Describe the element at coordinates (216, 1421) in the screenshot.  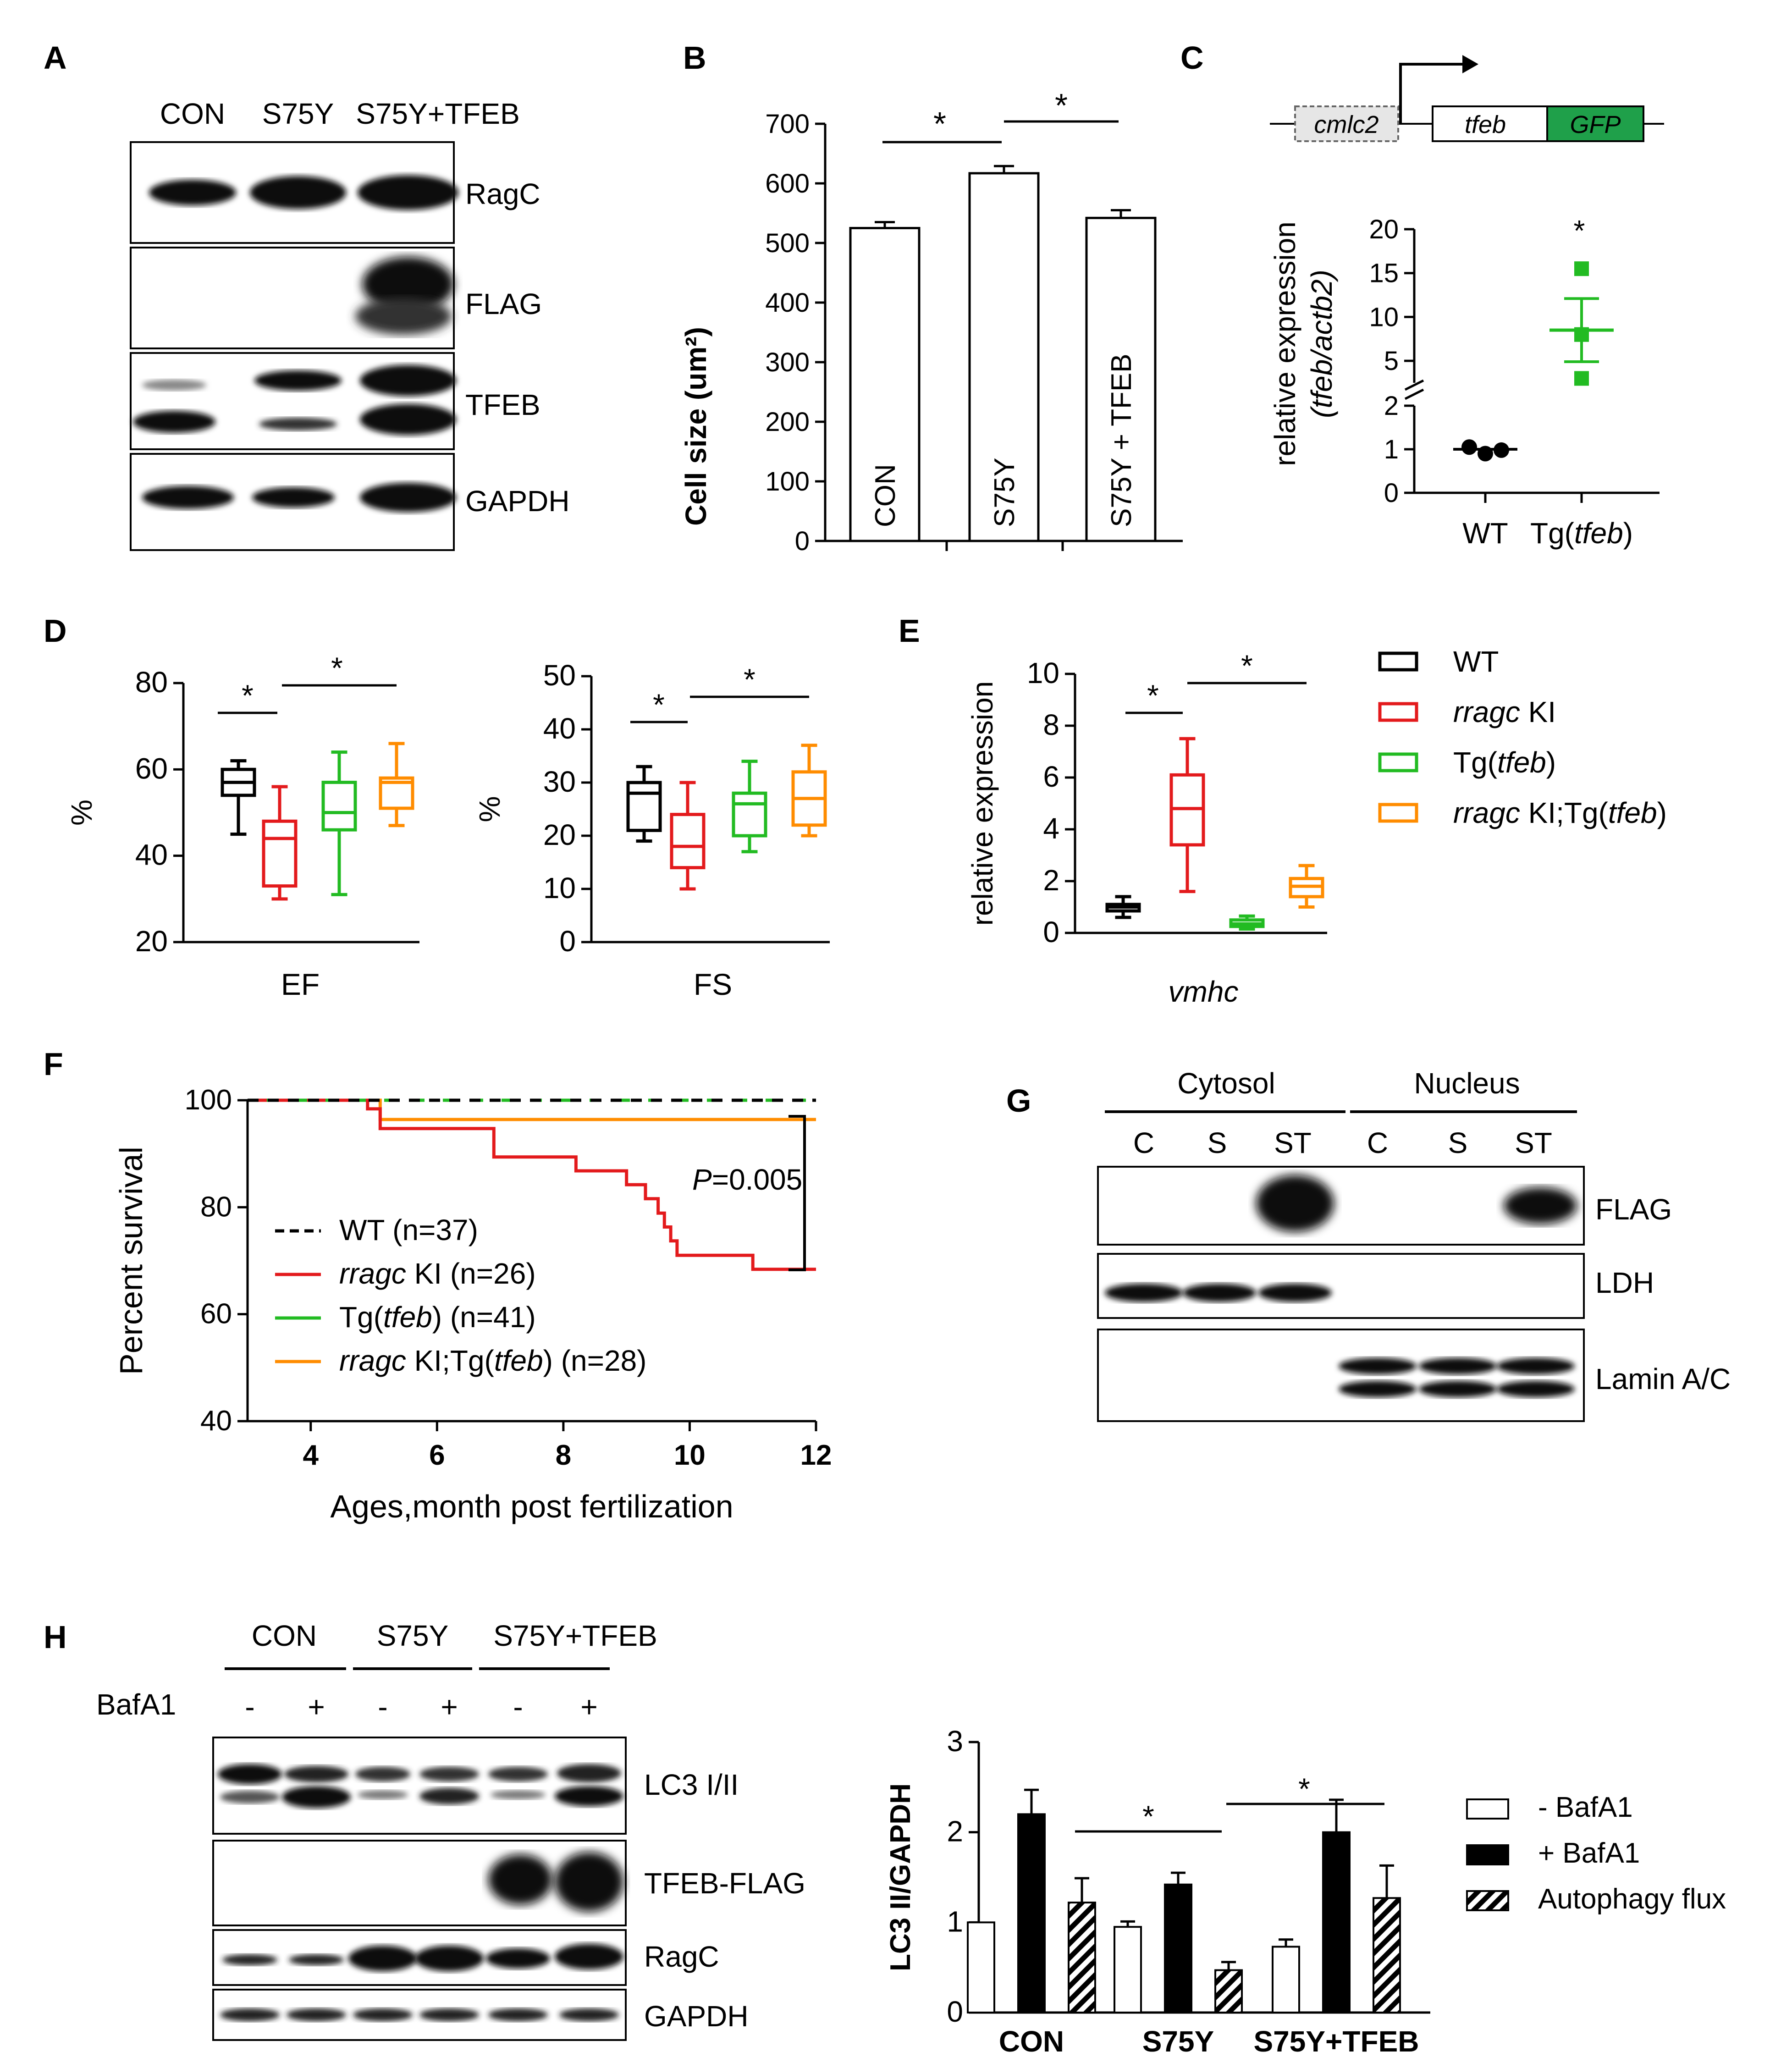
I see `y-tick-label: 40` at that location.